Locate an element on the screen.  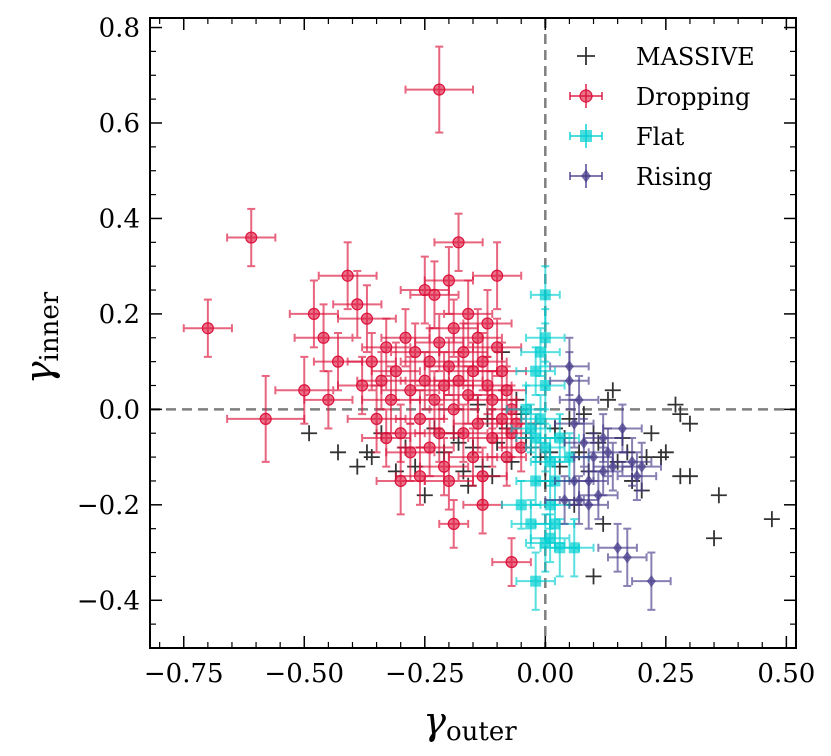
legend-item-massive: MASSIVE is located at coordinates (666, 57).